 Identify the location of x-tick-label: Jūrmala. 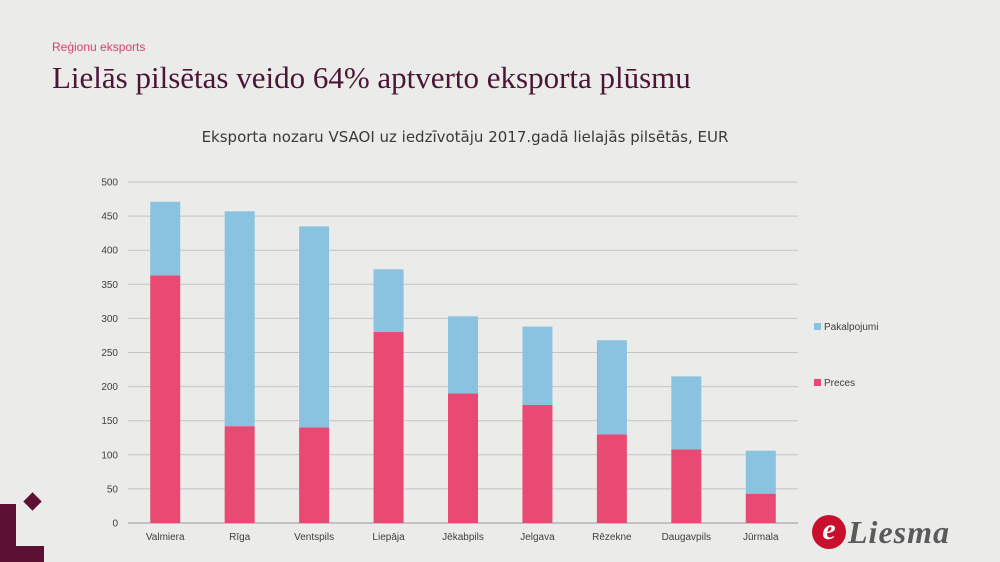
(761, 537).